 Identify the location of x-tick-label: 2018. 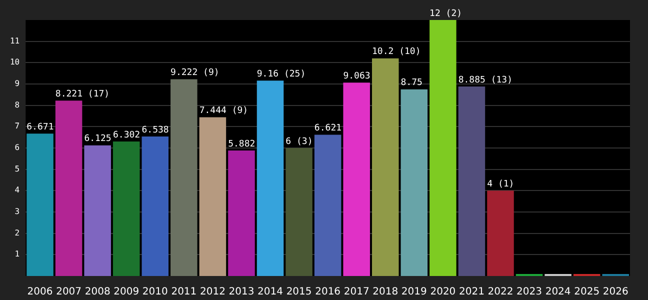
(385, 292).